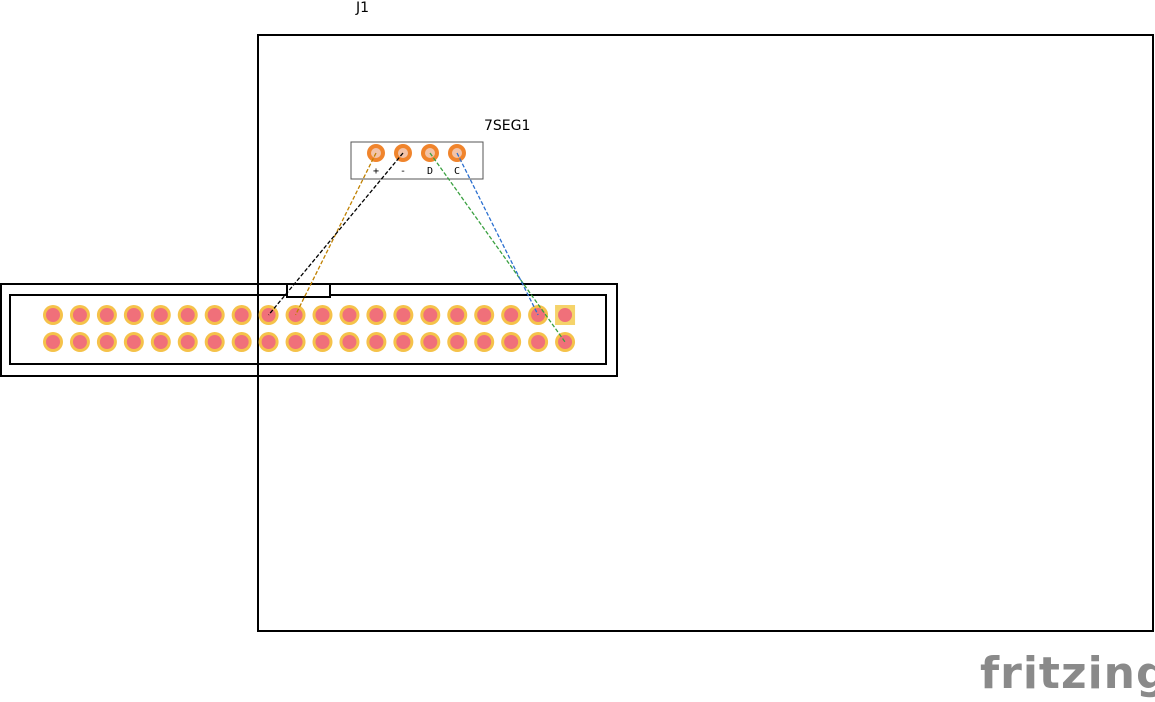 The height and width of the screenshot is (702, 1155). What do you see at coordinates (1067, 673) in the screenshot?
I see `fritzing-logo: fritzing` at bounding box center [1067, 673].